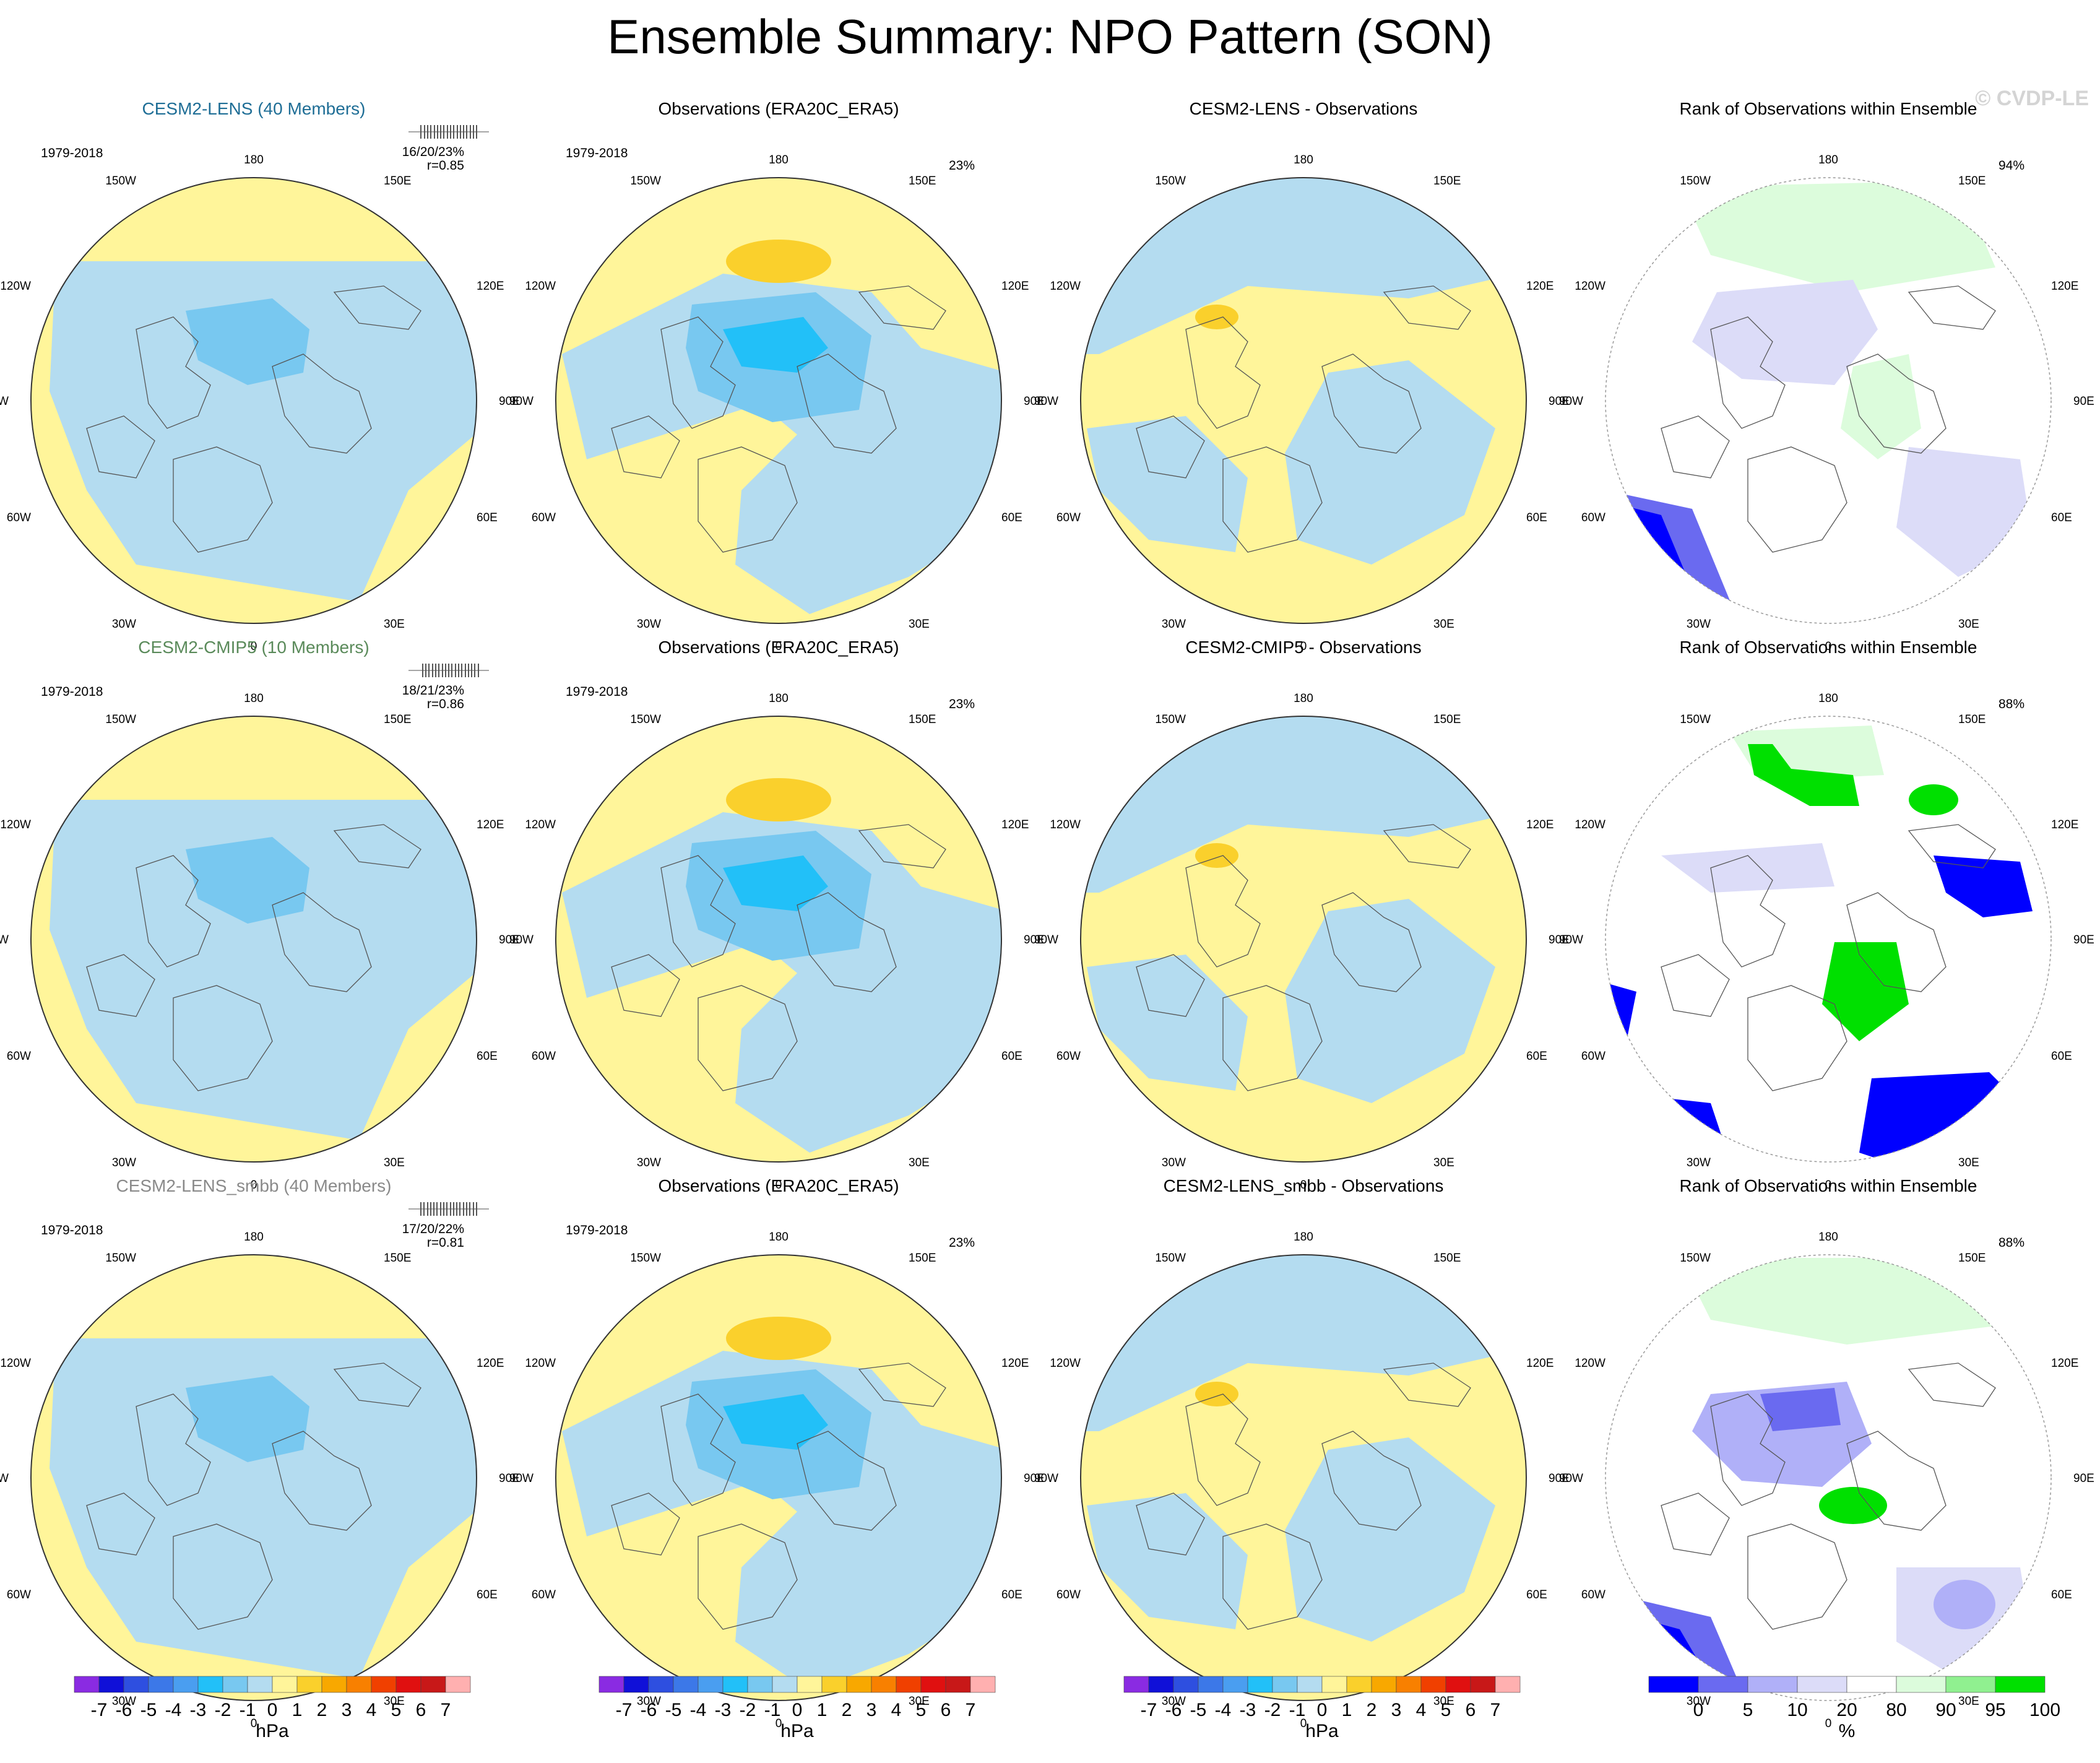 The width and height of the screenshot is (2100, 1763). What do you see at coordinates (1303, 647) in the screenshot?
I see `diff-title: CESM2-CMIP5 - Observations` at bounding box center [1303, 647].